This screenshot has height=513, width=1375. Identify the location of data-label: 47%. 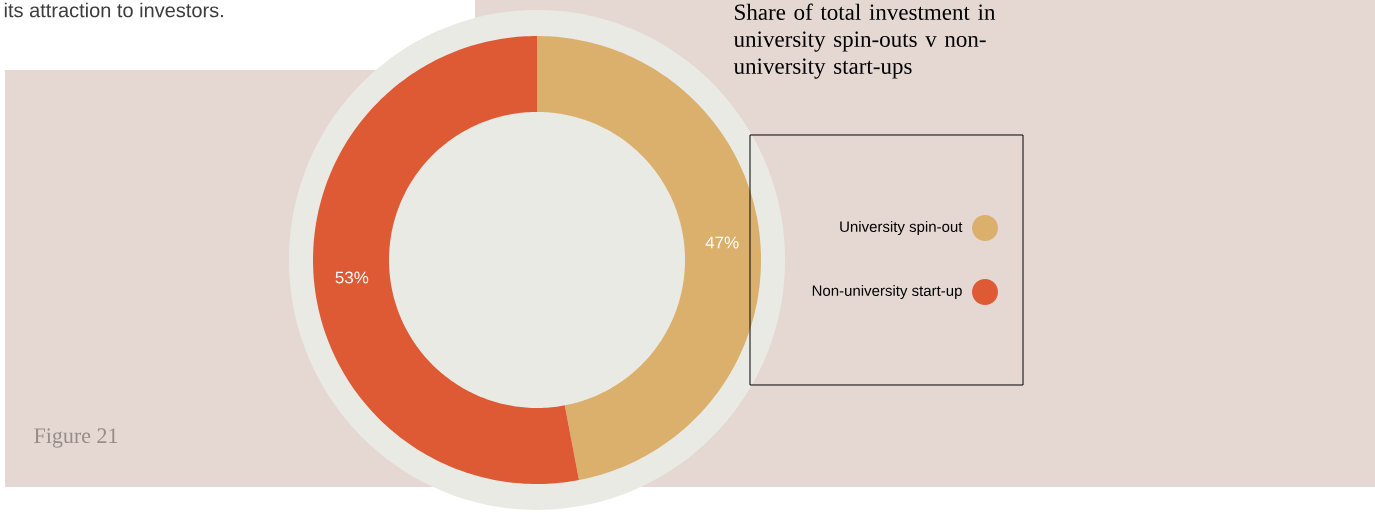
(722, 242).